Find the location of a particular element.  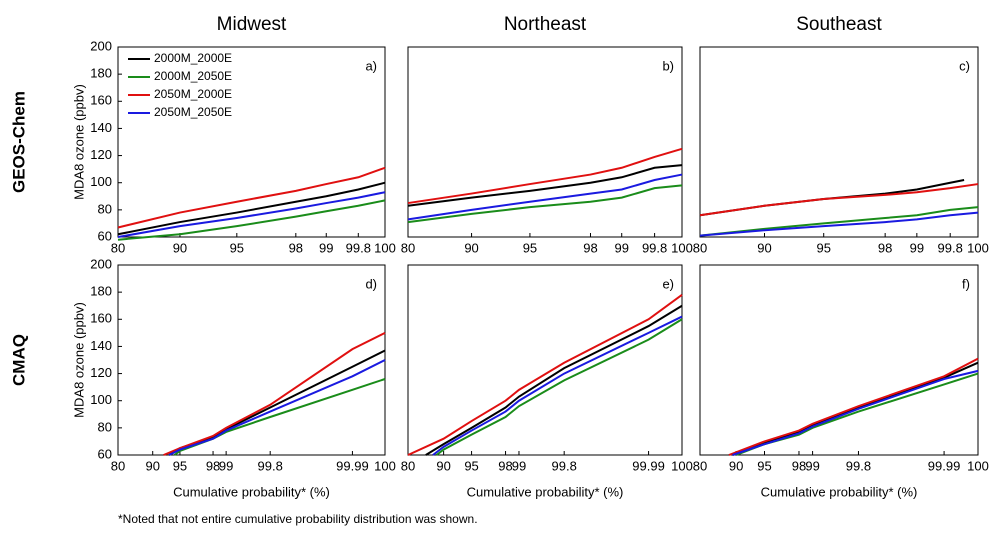

row-label: CMAQ is located at coordinates (18, 360).